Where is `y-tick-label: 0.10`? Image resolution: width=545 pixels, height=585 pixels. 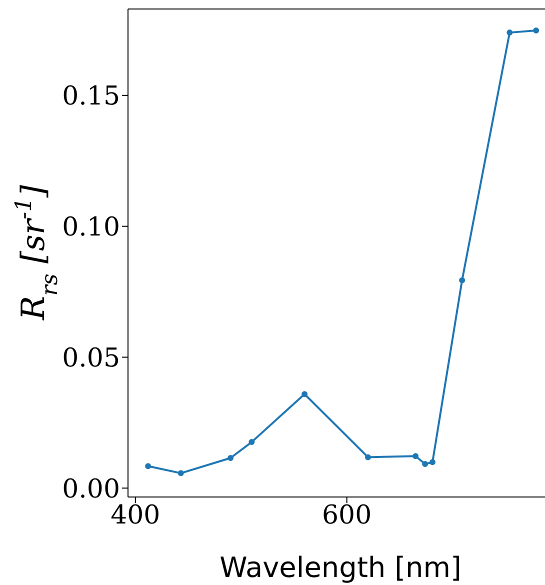 y-tick-label: 0.10 is located at coordinates (91, 227).